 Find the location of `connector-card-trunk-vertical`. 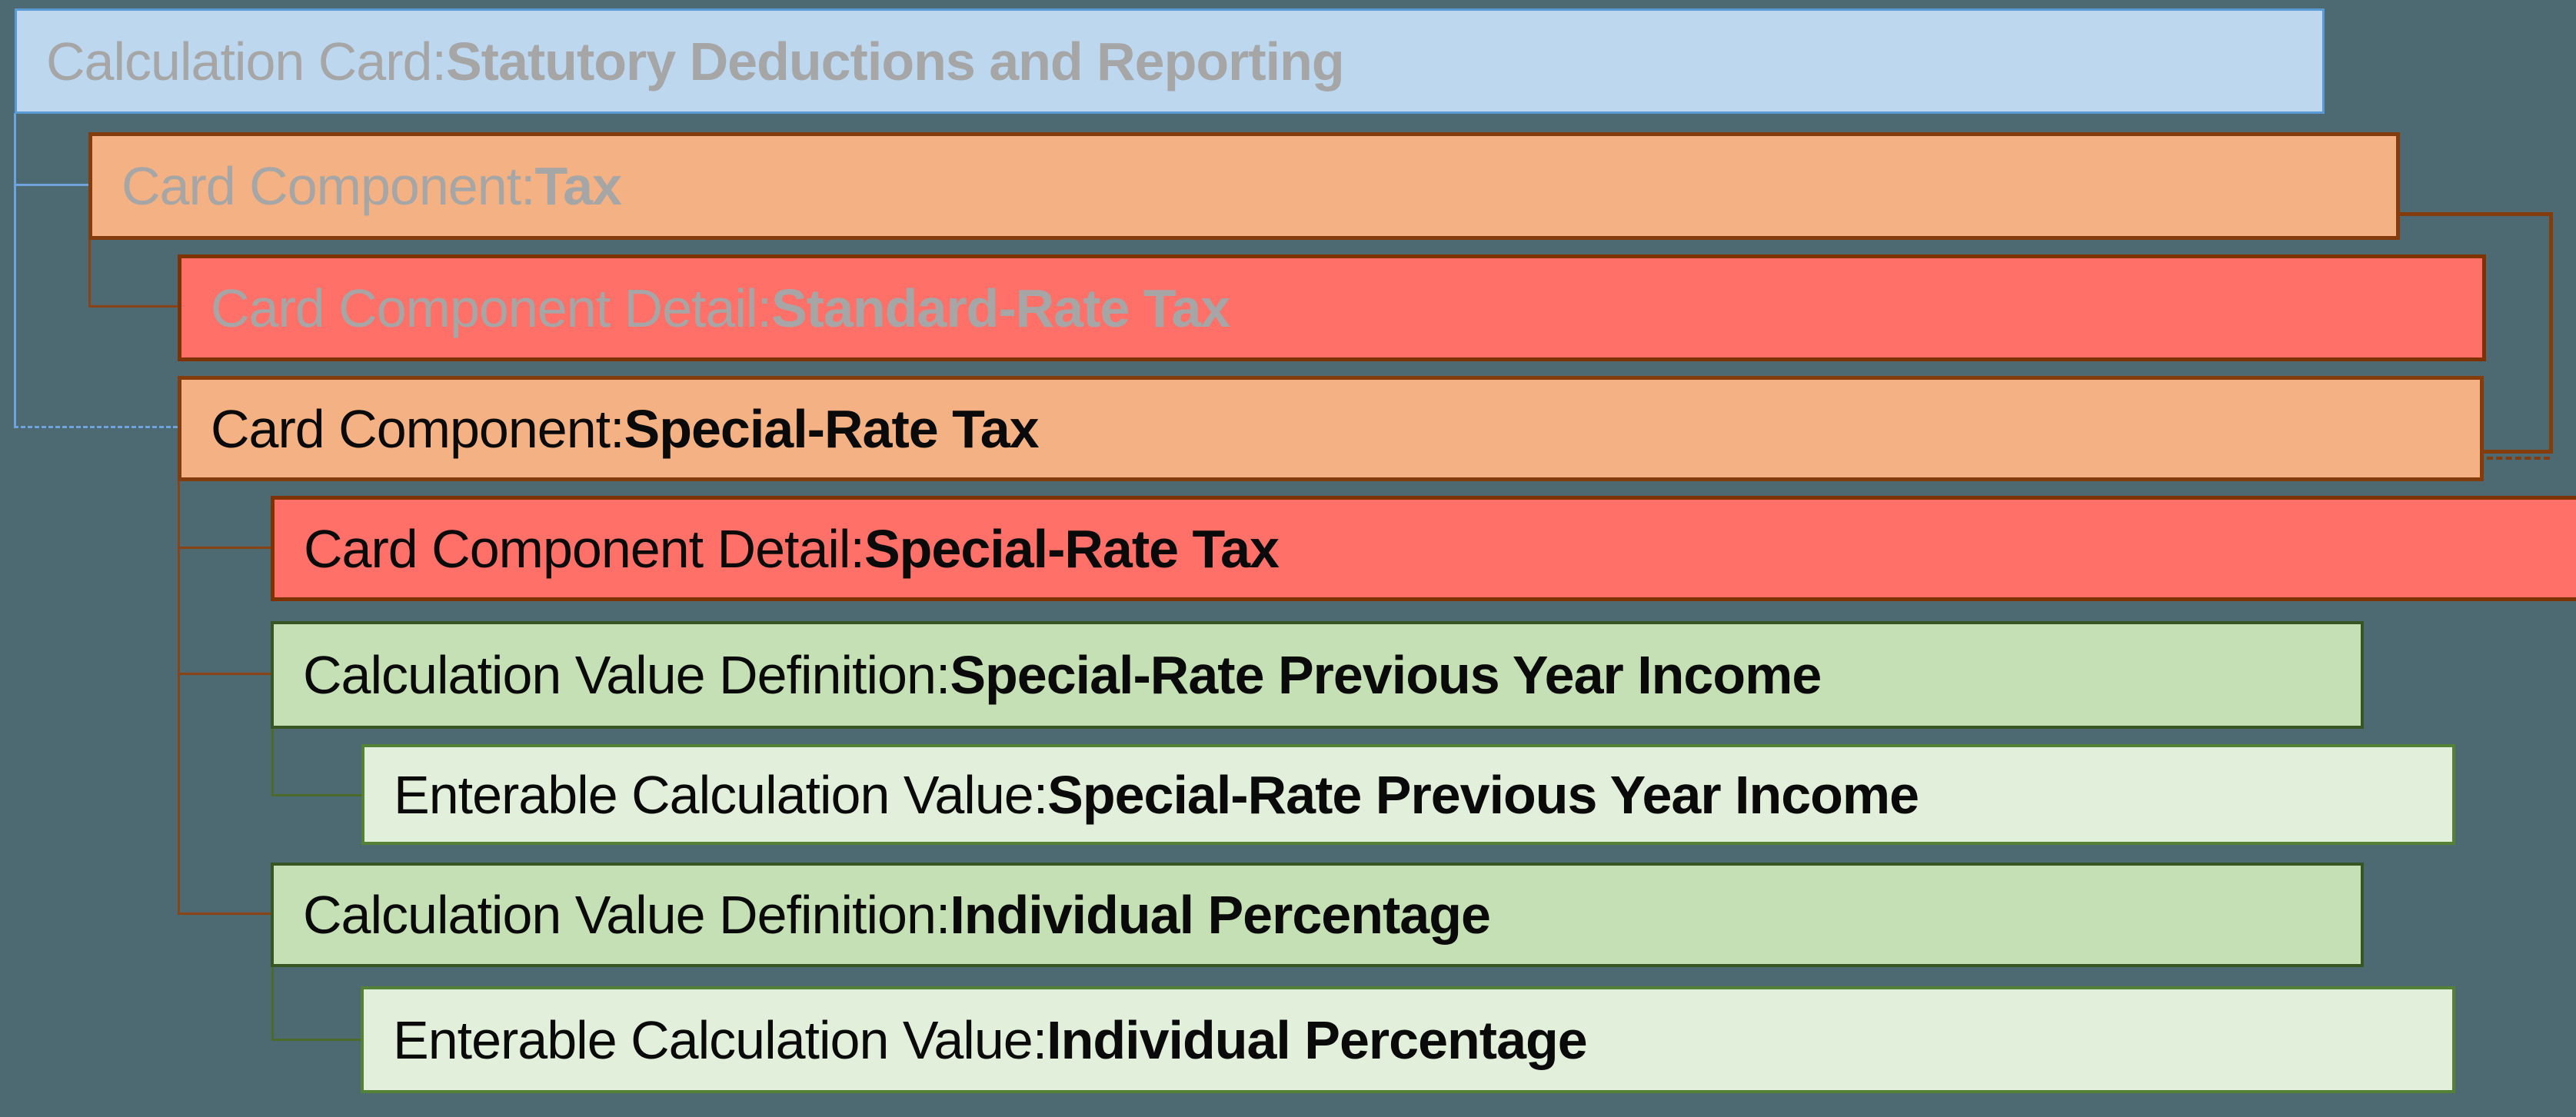

connector-card-trunk-vertical is located at coordinates (15, 271).